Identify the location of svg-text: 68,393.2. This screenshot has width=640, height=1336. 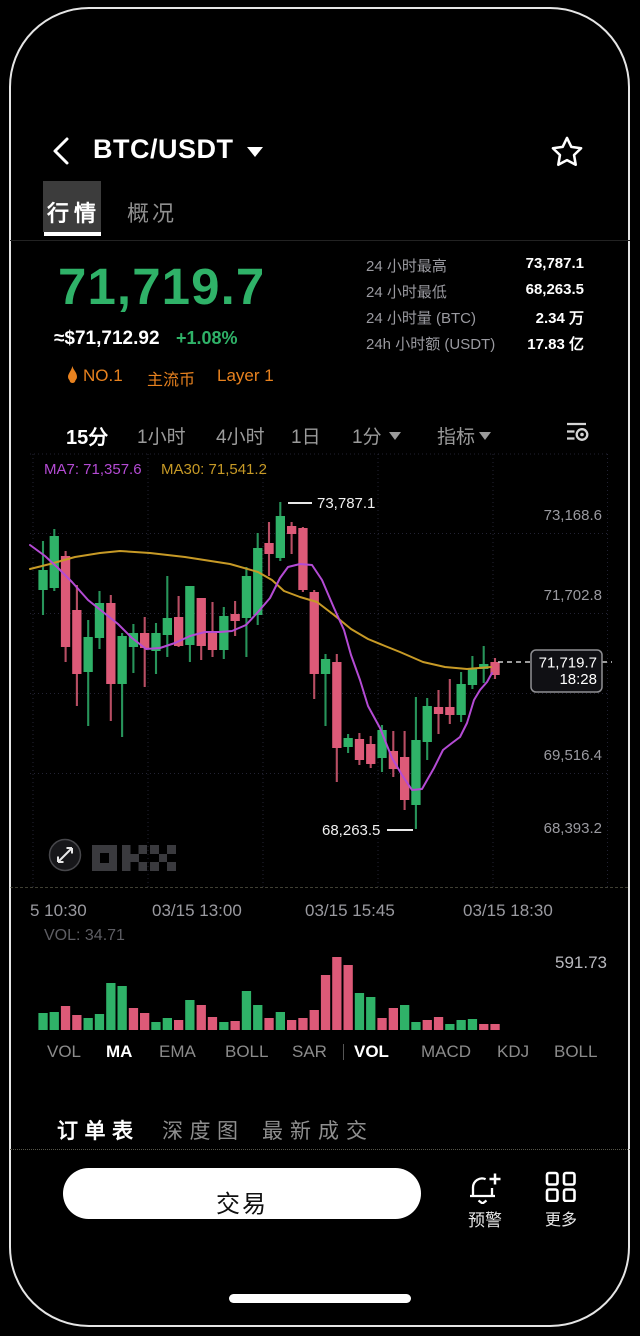
(573, 828).